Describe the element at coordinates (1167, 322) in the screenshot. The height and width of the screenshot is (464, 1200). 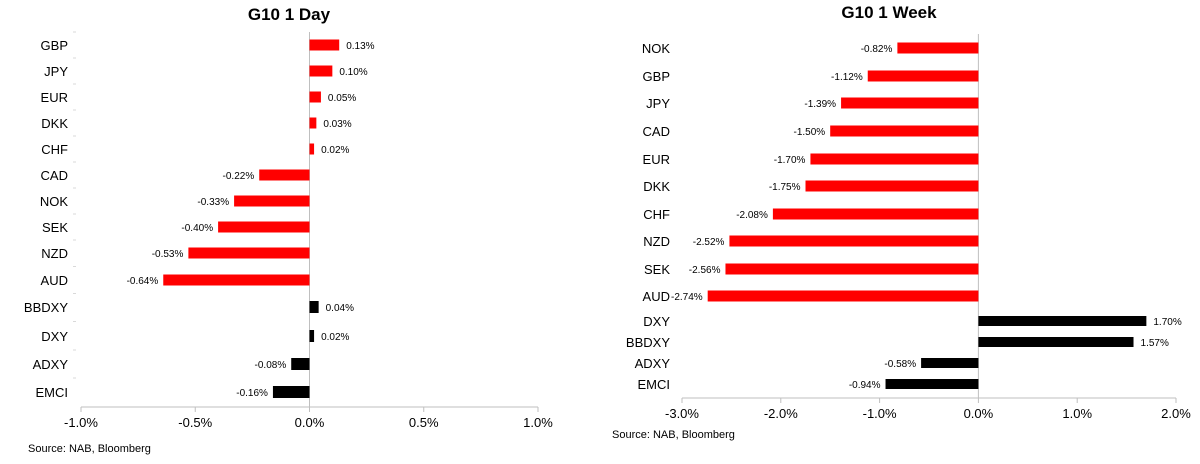
I see `data-label: 1.70%` at that location.